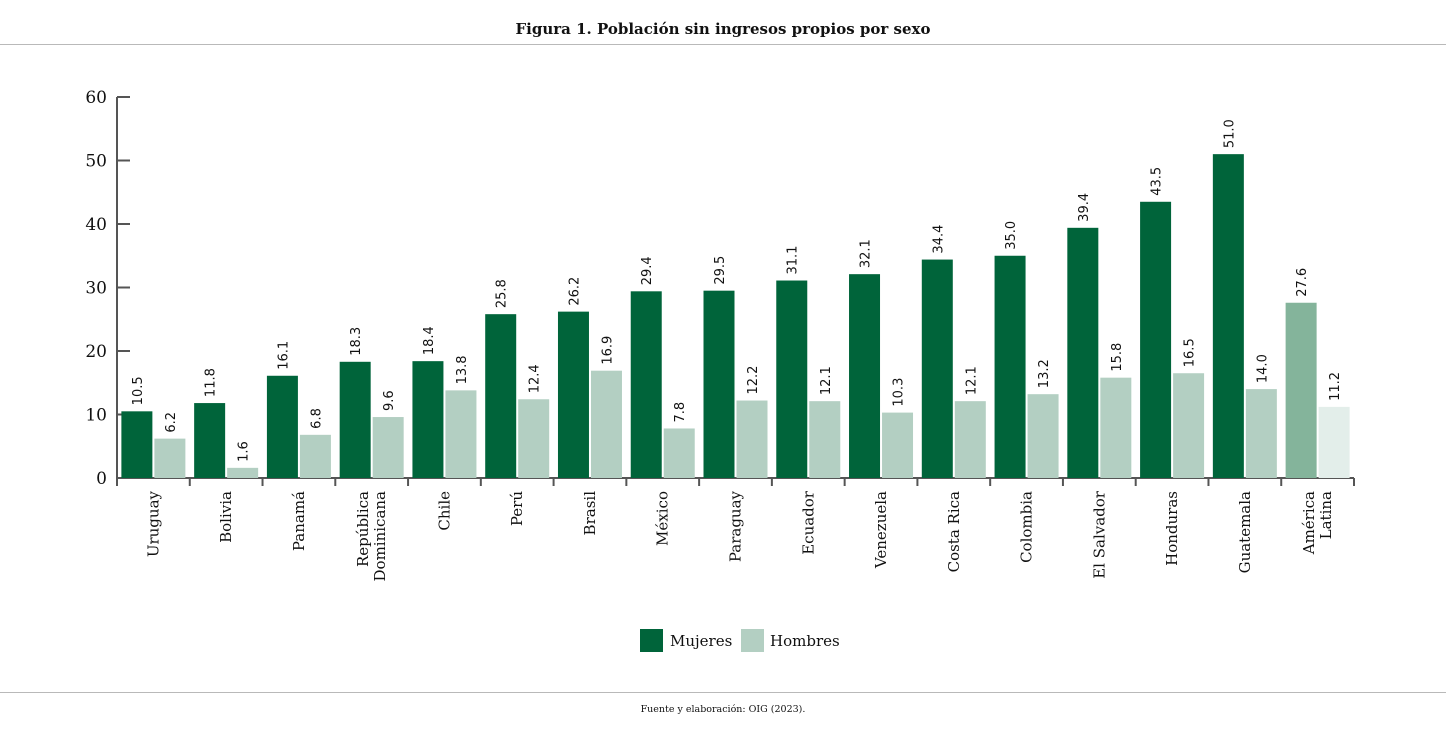 This screenshot has height=735, width=1446. I want to click on data-label-mujeres-colombia: 35.0, so click(1011, 235).